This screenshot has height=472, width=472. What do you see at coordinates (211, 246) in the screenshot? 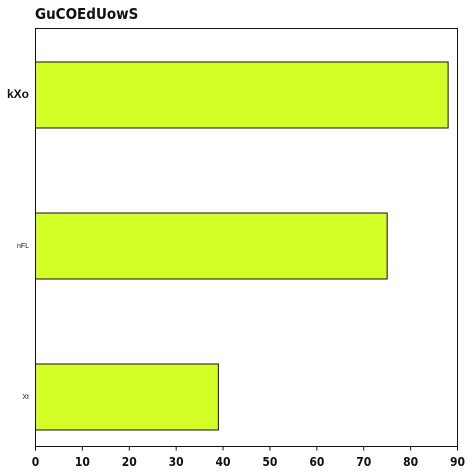
I see `bar-nFL` at bounding box center [211, 246].